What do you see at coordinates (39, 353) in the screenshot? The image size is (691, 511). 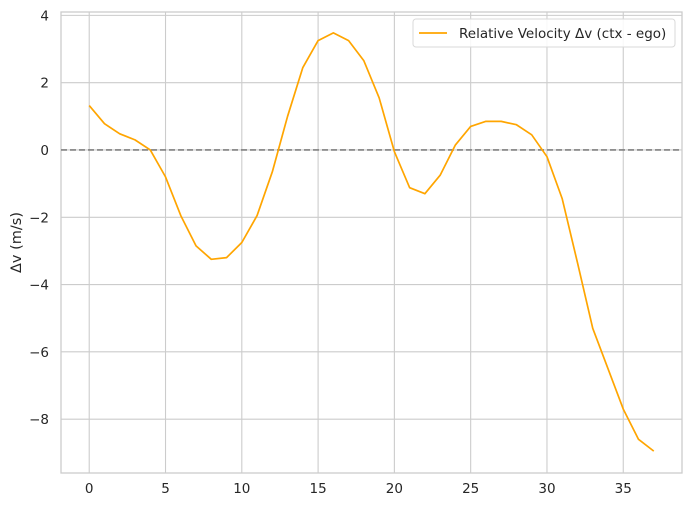 I see `y-tick-label: −6` at bounding box center [39, 353].